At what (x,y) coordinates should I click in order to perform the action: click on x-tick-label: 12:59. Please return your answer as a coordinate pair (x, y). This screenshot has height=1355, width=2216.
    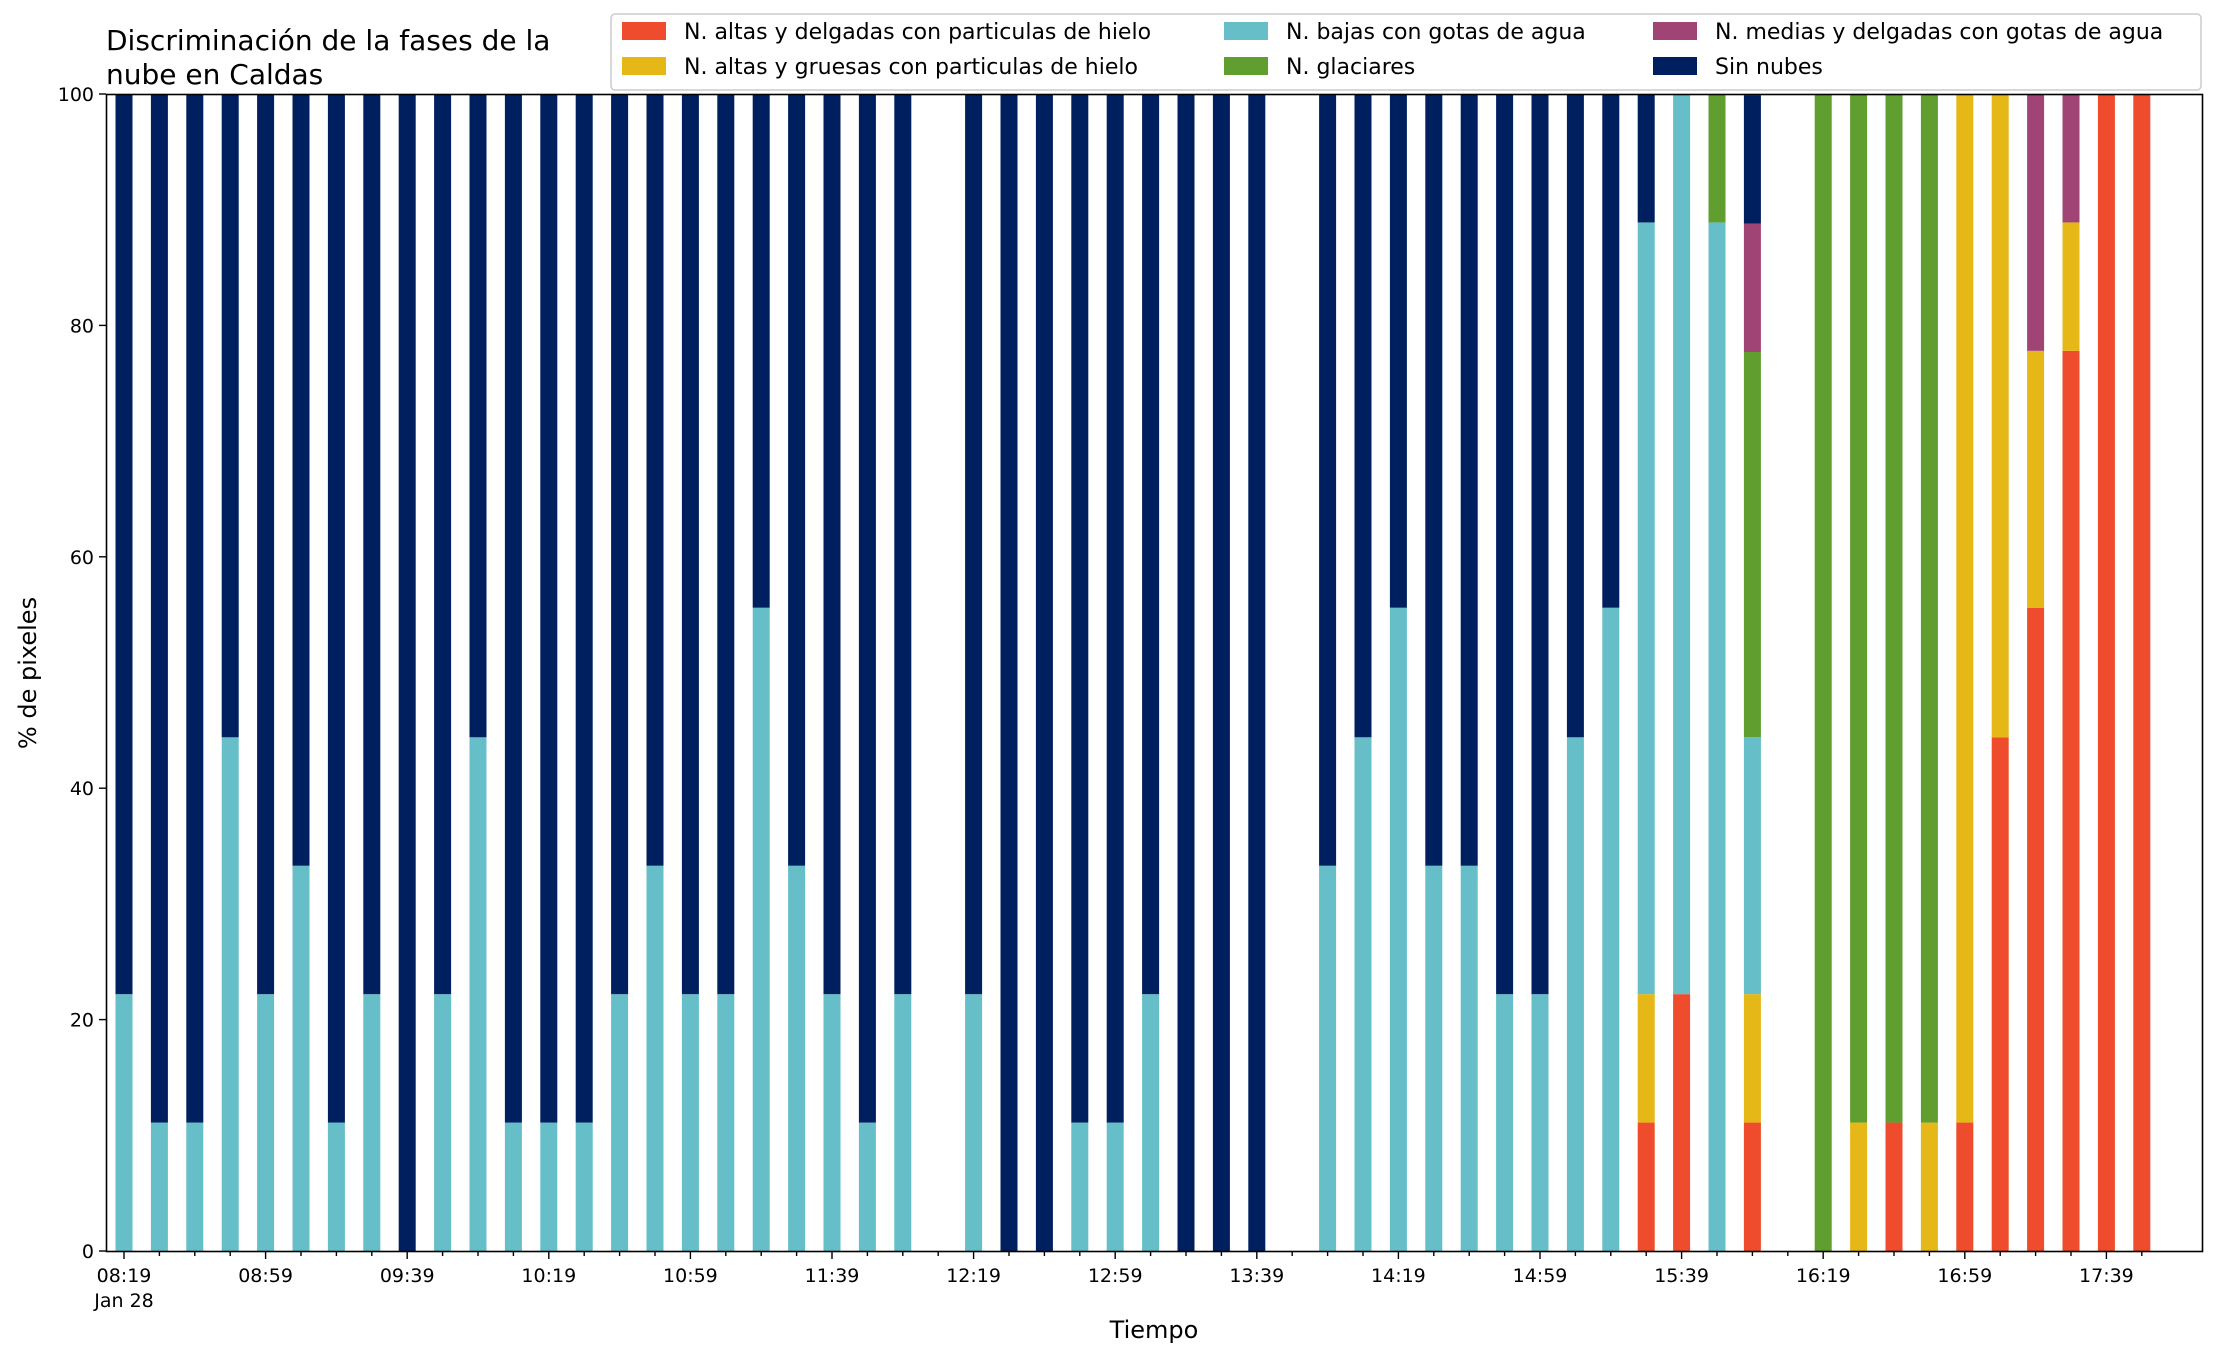
    Looking at the image, I should click on (1115, 1276).